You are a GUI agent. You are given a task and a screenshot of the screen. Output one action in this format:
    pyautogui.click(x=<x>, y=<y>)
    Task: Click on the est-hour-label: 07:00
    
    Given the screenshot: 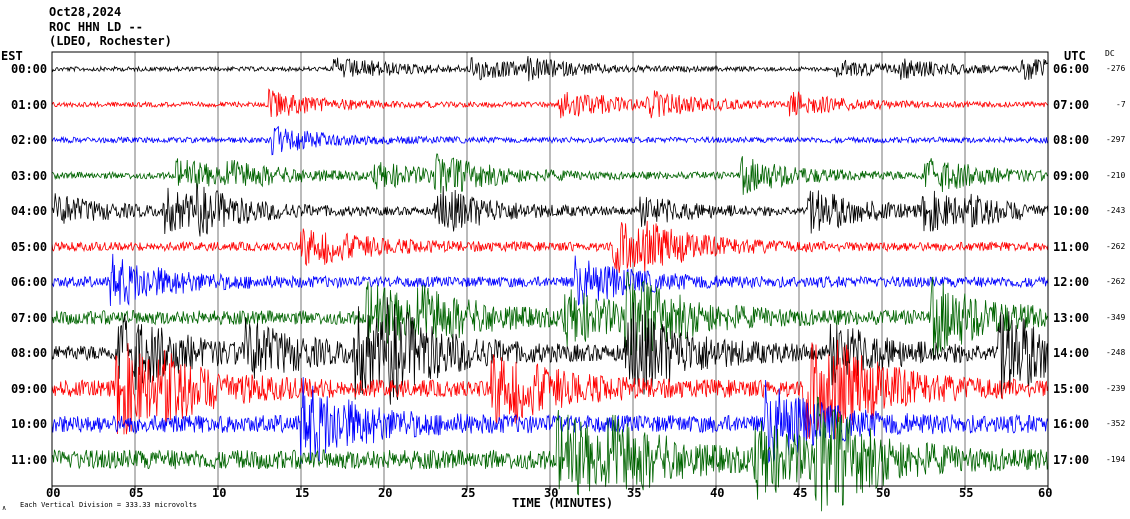 What is the action you would take?
    pyautogui.click(x=29, y=317)
    